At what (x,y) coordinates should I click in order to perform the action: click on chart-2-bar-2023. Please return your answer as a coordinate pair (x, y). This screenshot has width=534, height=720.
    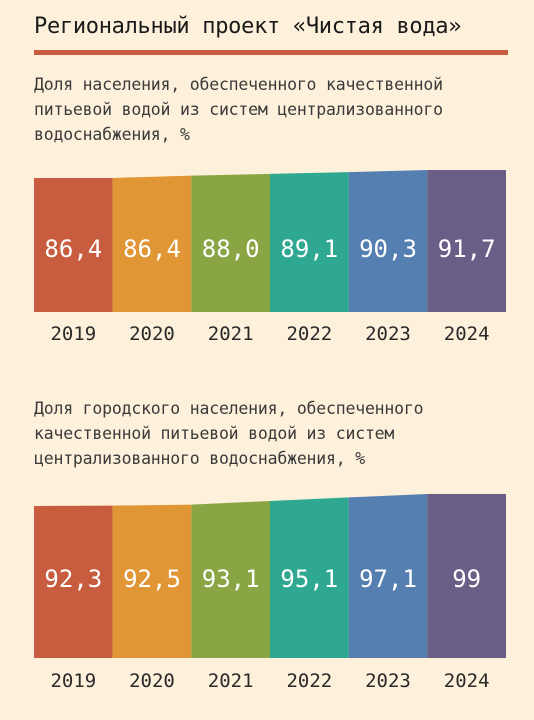
    Looking at the image, I should click on (388, 576).